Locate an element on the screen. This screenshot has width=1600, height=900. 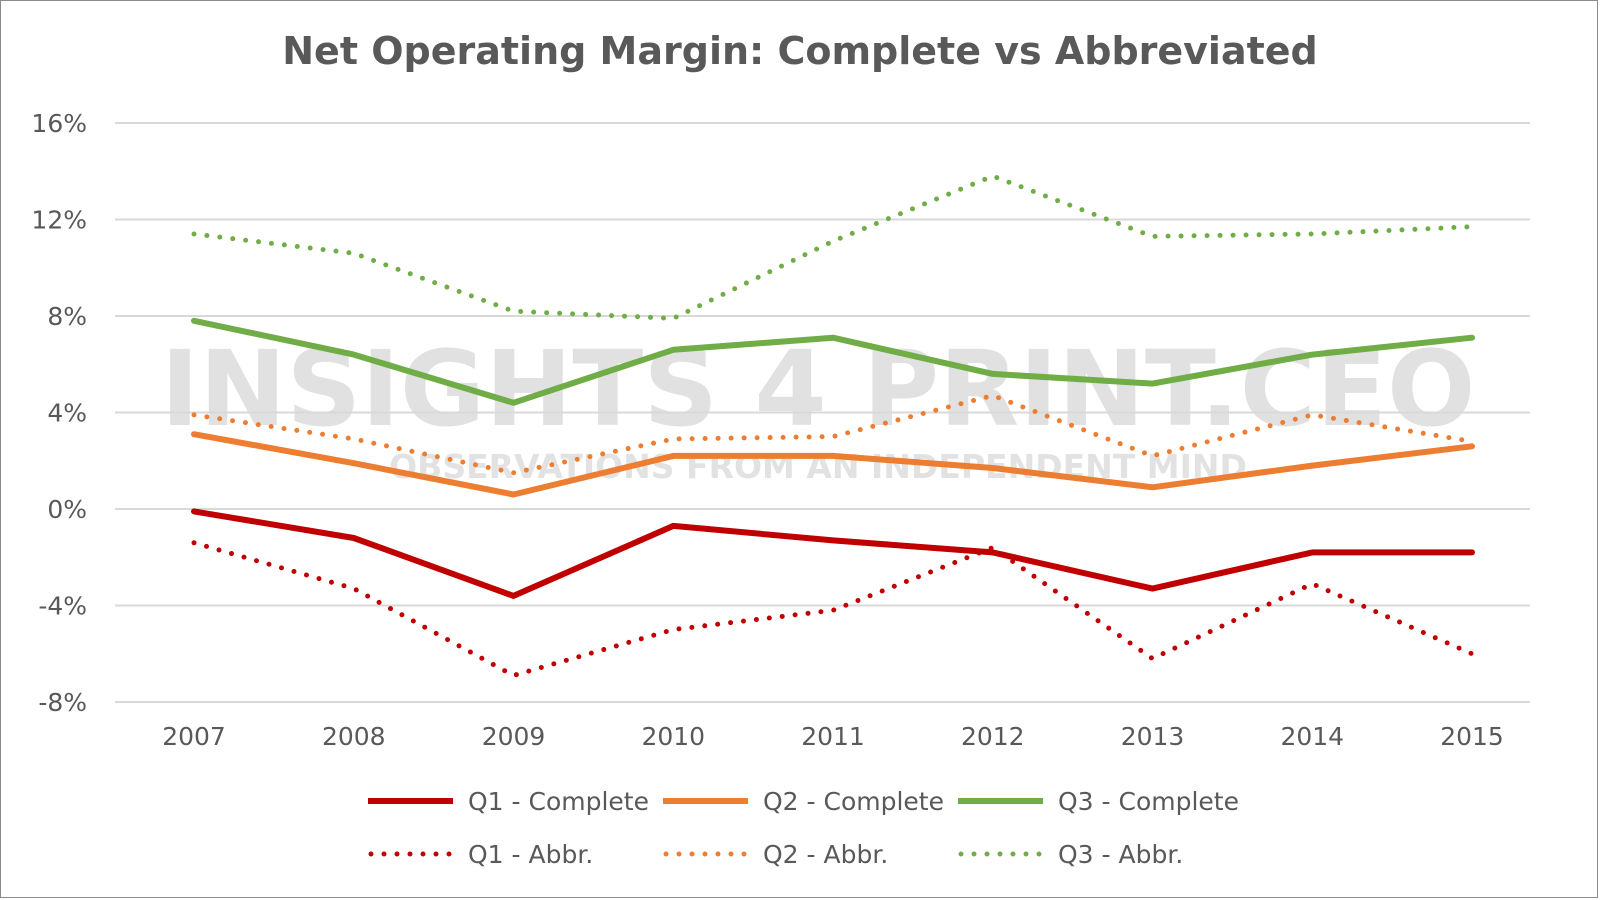
series-line-q1-complete is located at coordinates (833, 553).